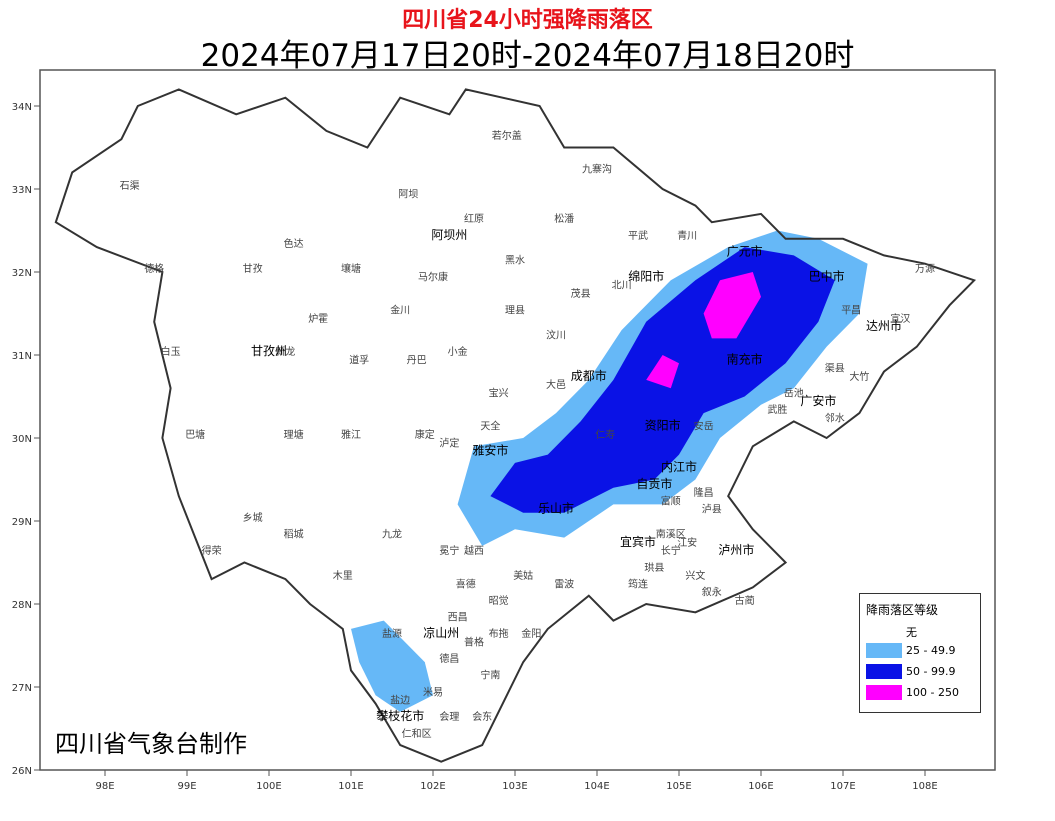  Describe the element at coordinates (392, 534) in the screenshot. I see `place-label-minor: 九龙` at that location.